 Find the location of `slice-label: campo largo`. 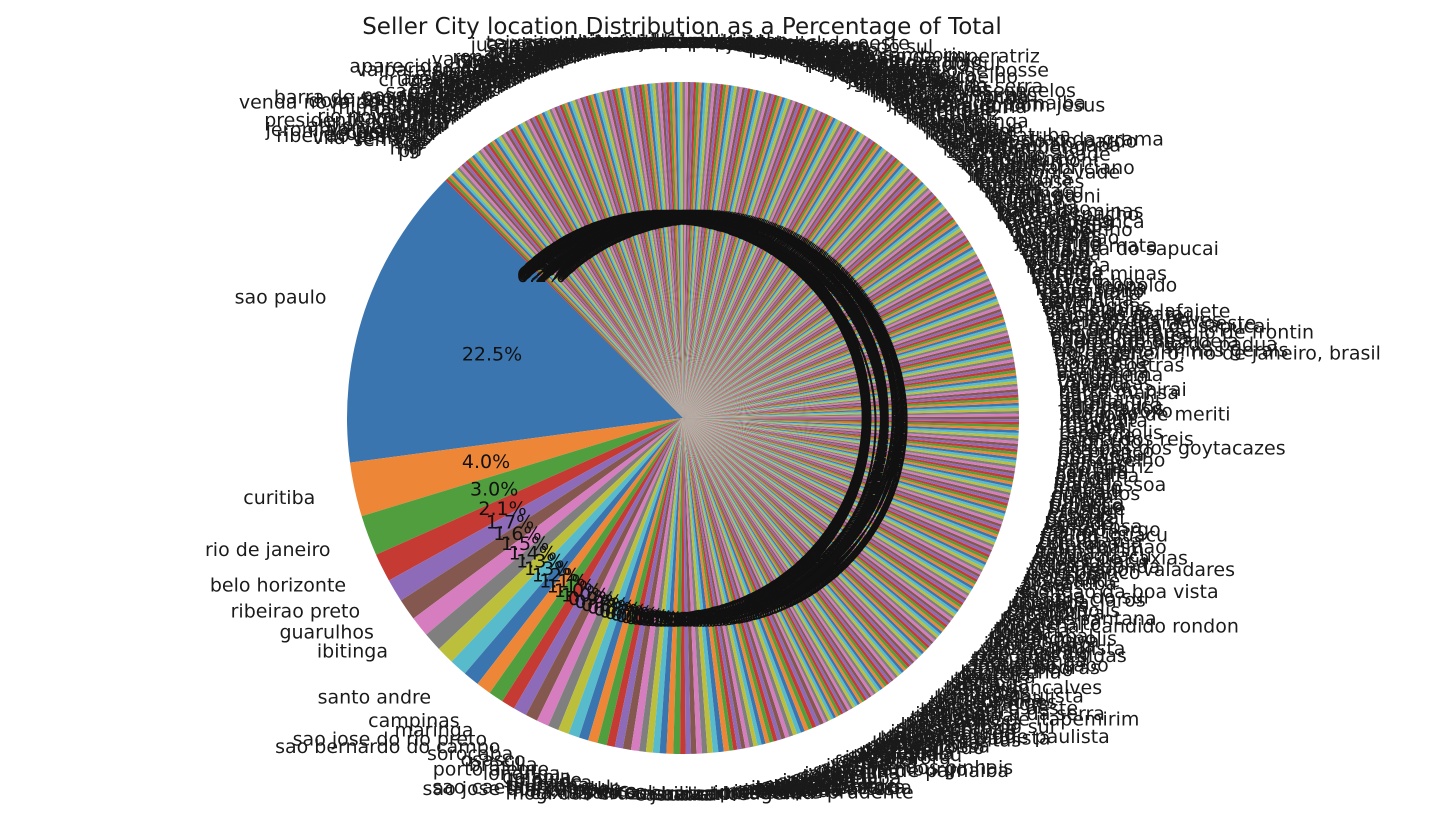

slice-label: campo largo is located at coordinates (1101, 530).